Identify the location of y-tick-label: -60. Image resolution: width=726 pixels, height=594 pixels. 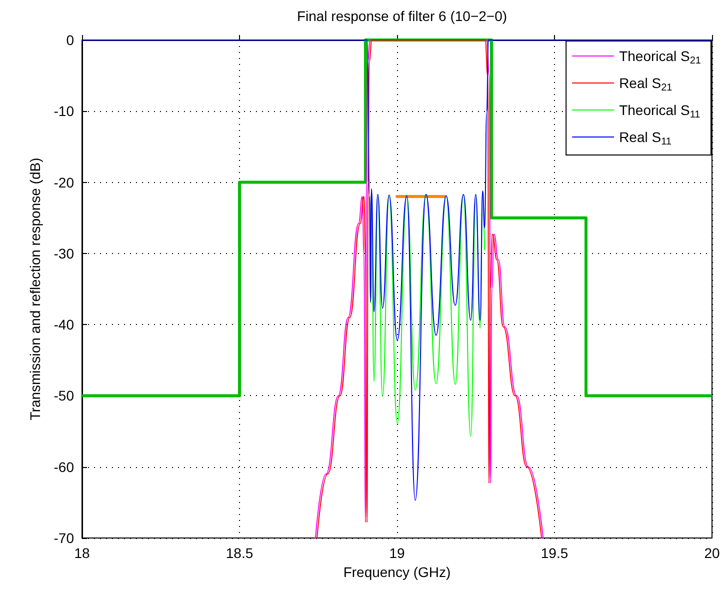
(64, 466).